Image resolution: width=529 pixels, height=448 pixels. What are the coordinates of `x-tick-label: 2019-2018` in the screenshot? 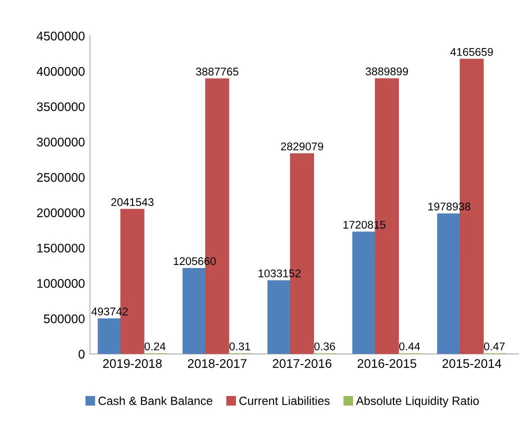 It's located at (132, 363).